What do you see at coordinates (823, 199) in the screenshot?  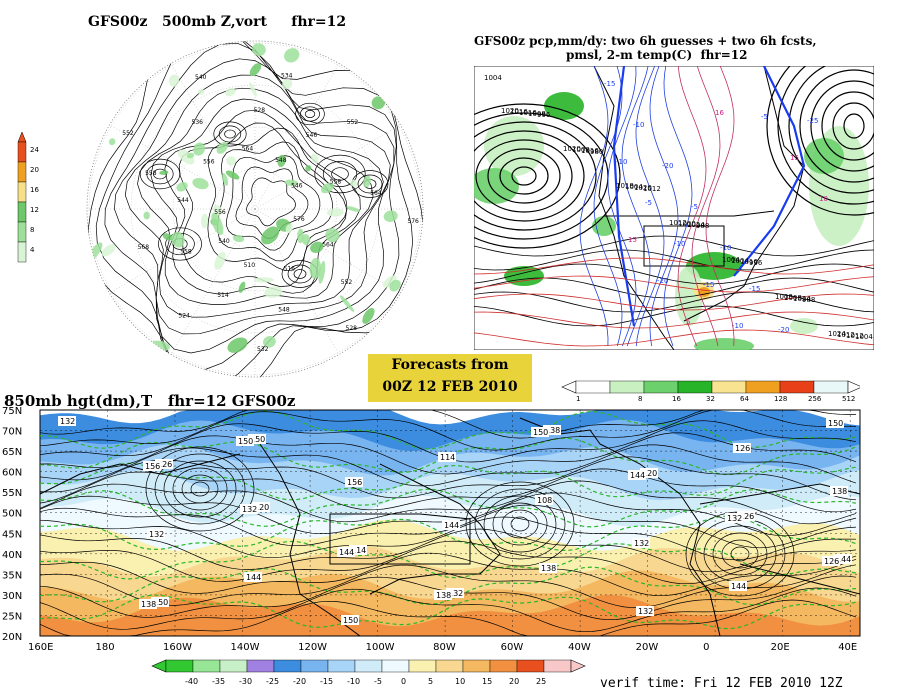 I see `temperature-label: 10` at bounding box center [823, 199].